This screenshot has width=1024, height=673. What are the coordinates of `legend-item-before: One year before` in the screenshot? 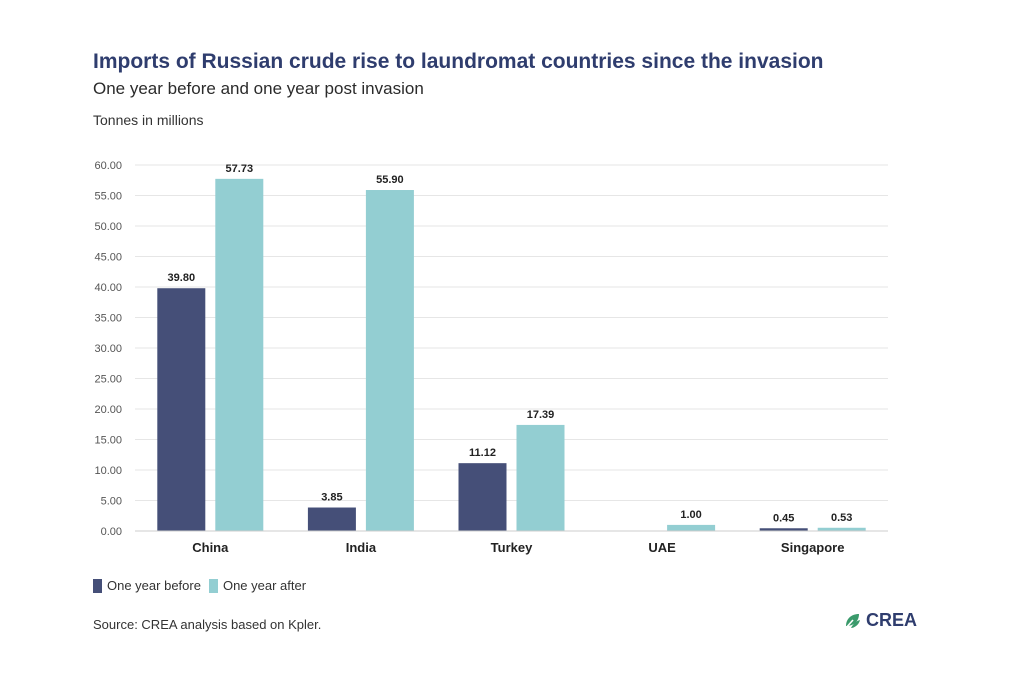 It's located at (147, 585).